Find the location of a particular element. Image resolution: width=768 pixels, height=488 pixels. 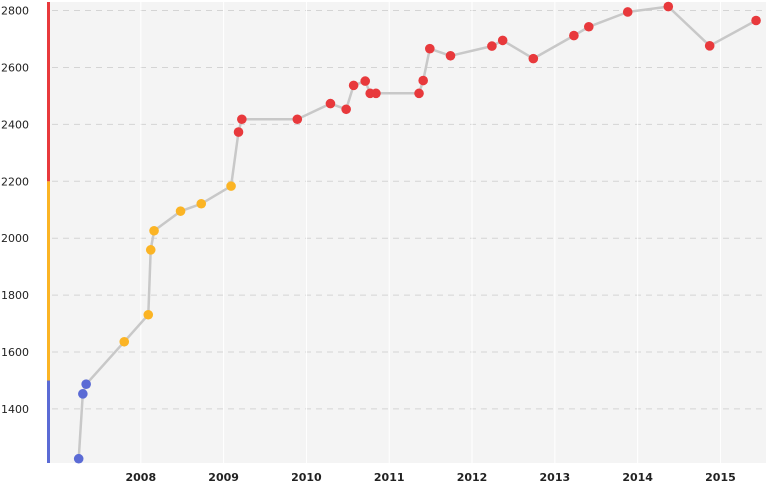

x-tick-label-2012: 2012 is located at coordinates (472, 477).